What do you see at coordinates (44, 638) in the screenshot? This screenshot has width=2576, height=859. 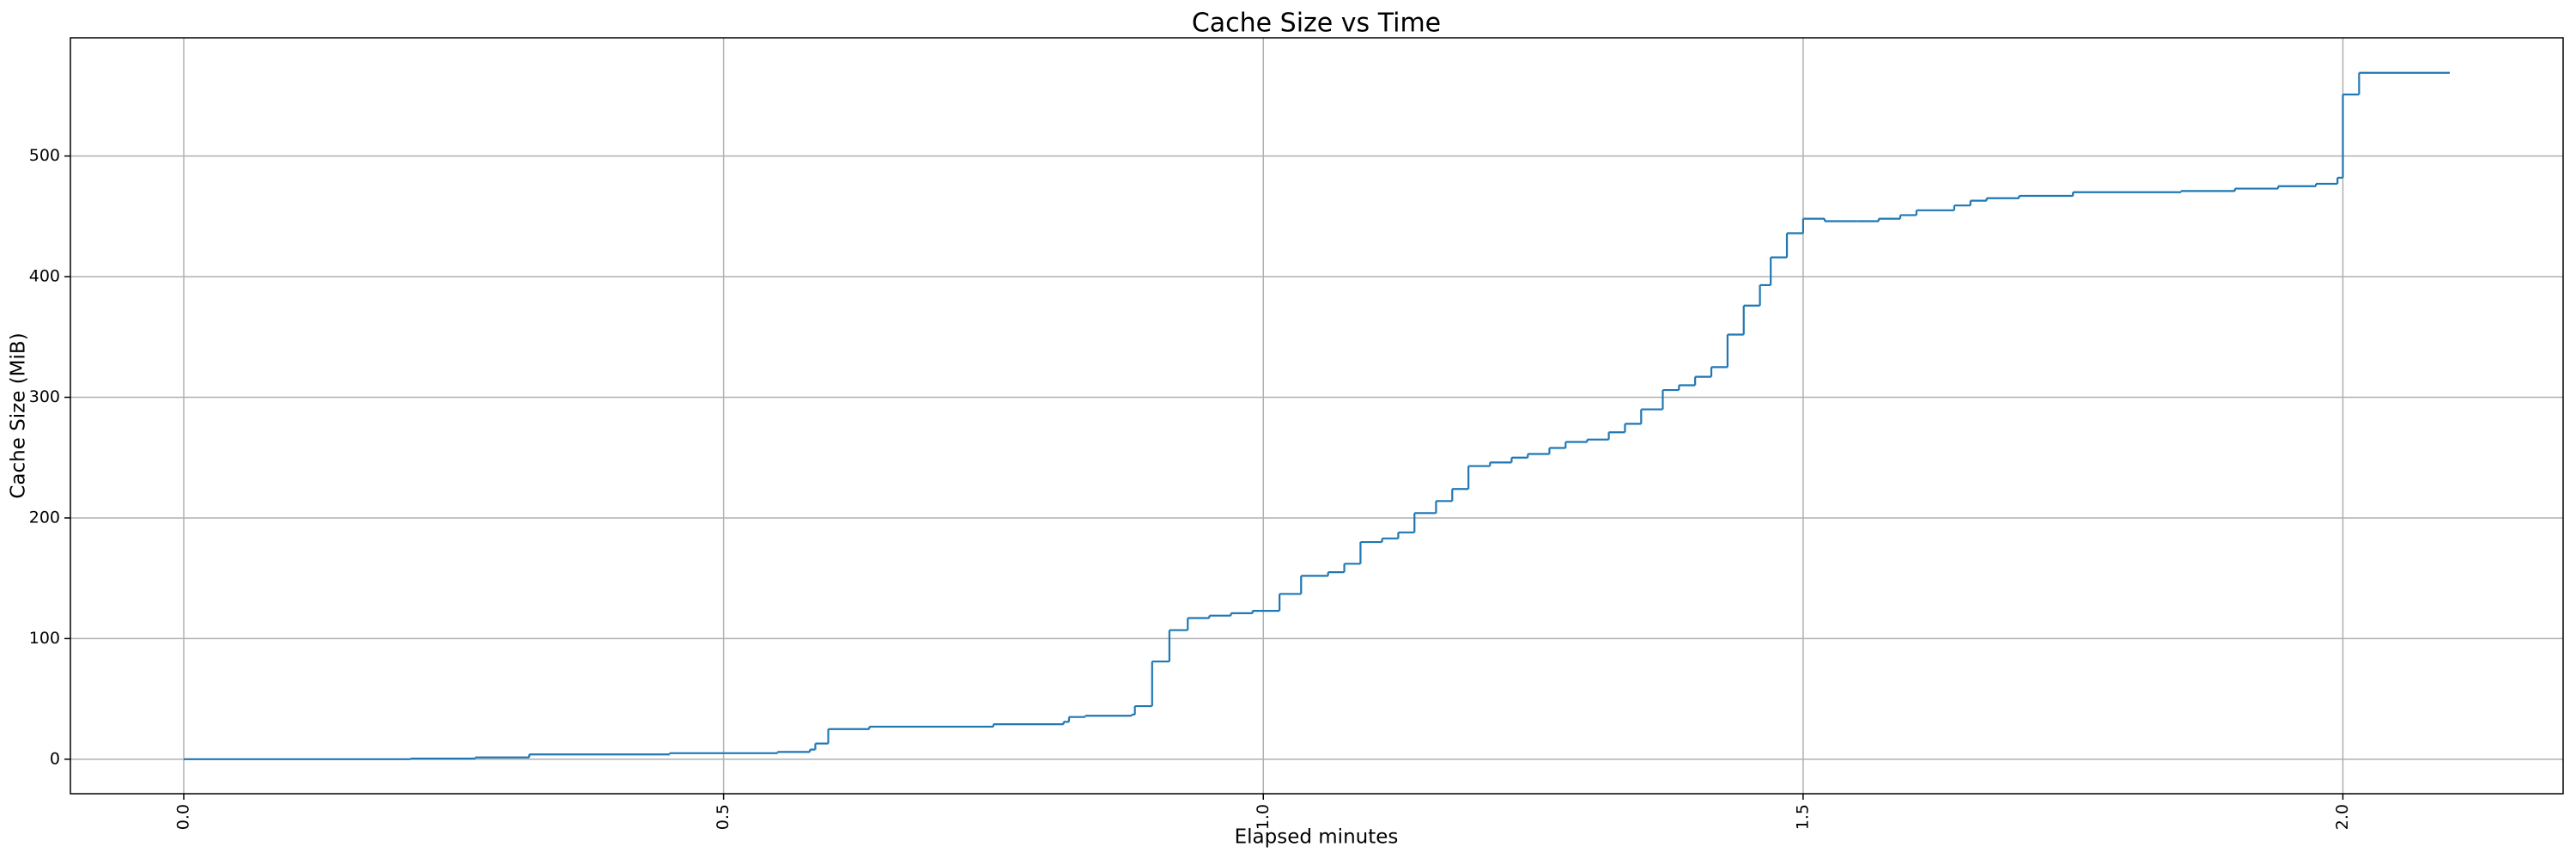 I see `y-tick-label: 100` at bounding box center [44, 638].